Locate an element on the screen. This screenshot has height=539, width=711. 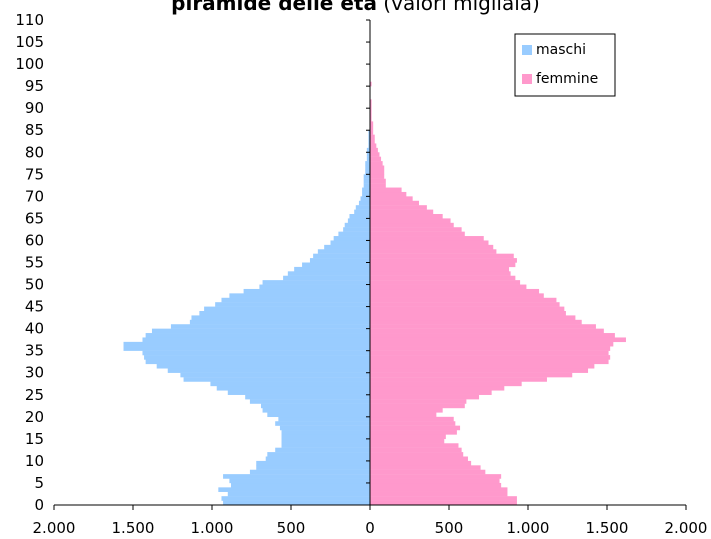
y-tick-label-0: 0 is located at coordinates (39, 505).